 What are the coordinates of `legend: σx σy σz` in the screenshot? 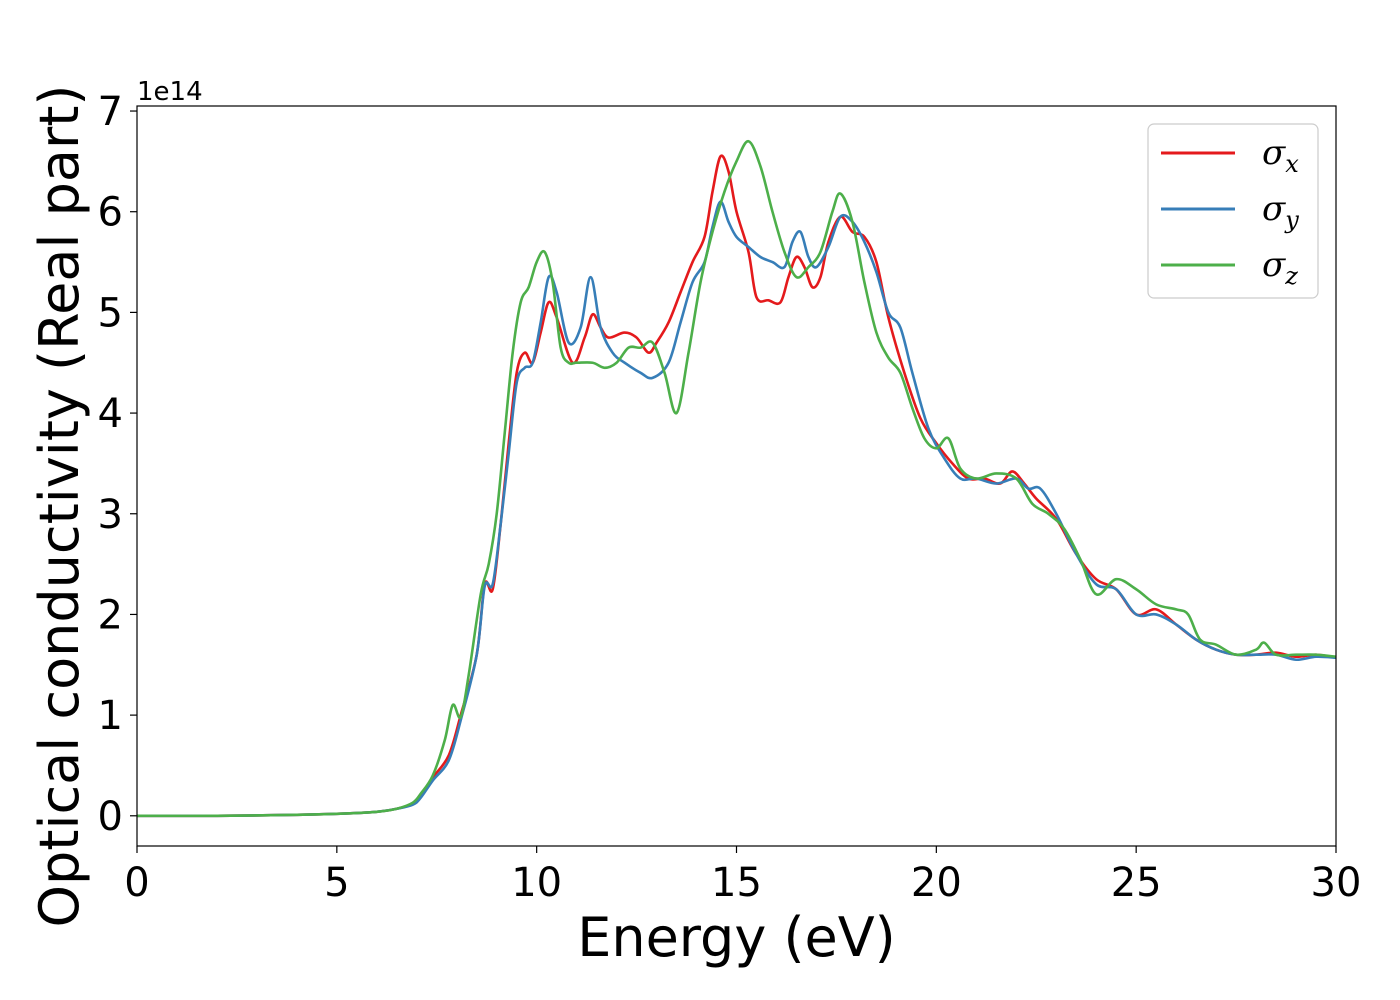 It's located at (1233, 211).